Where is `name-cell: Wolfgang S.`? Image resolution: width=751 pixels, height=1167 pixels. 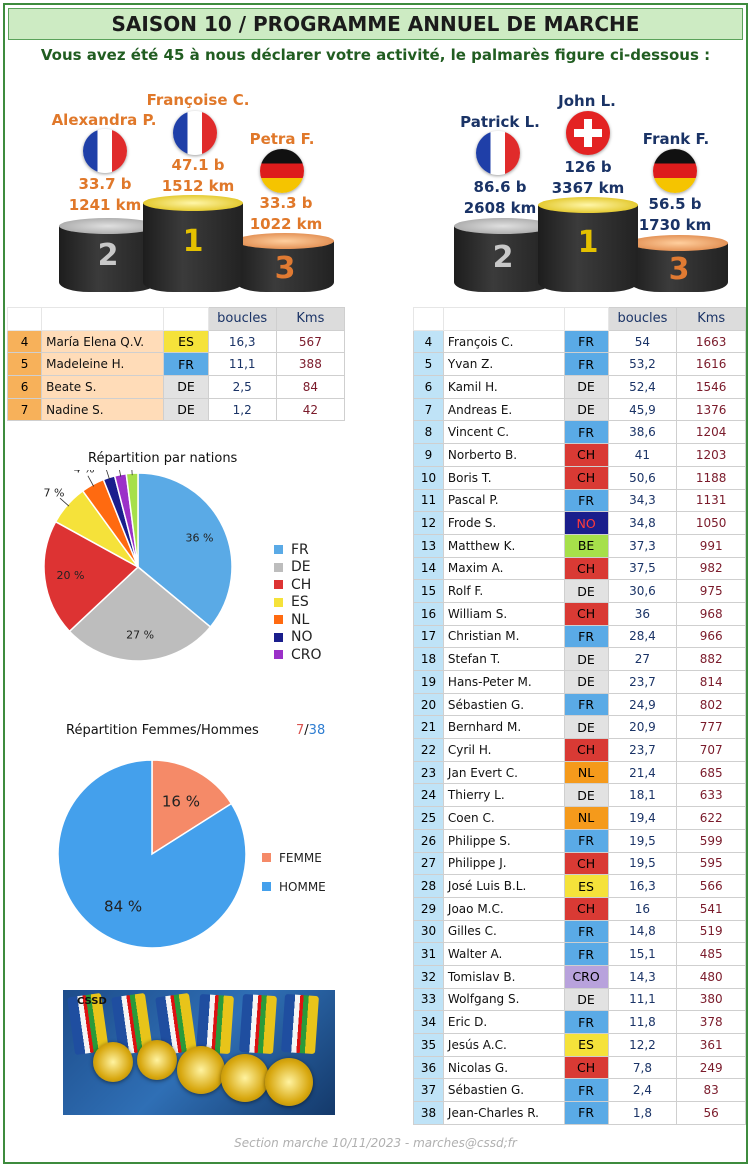 name-cell: Wolfgang S. is located at coordinates (503, 999).